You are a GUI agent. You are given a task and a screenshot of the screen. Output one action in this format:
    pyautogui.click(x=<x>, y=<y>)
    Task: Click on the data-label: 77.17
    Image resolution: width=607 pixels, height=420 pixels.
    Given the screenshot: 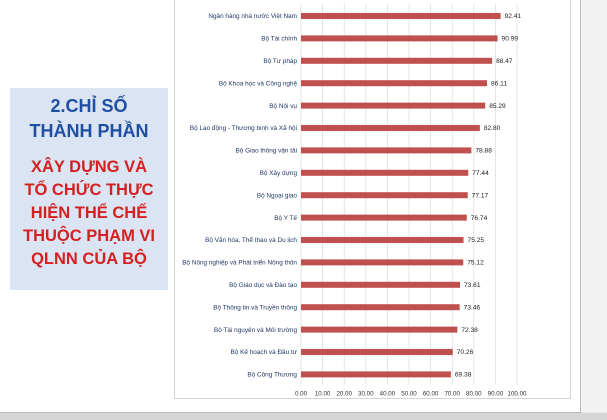 What is the action you would take?
    pyautogui.click(x=480, y=195)
    